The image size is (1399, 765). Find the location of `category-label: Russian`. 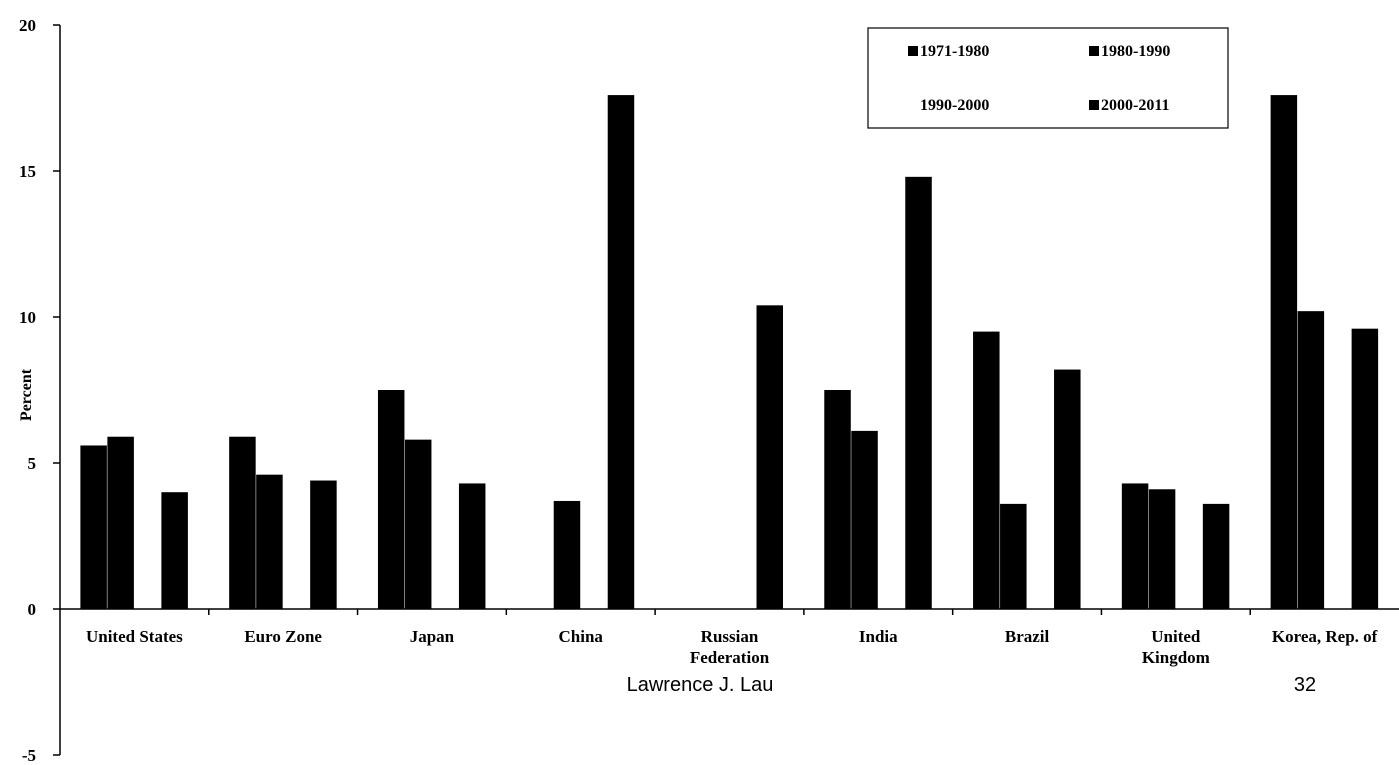

category-label: Russian is located at coordinates (730, 636).